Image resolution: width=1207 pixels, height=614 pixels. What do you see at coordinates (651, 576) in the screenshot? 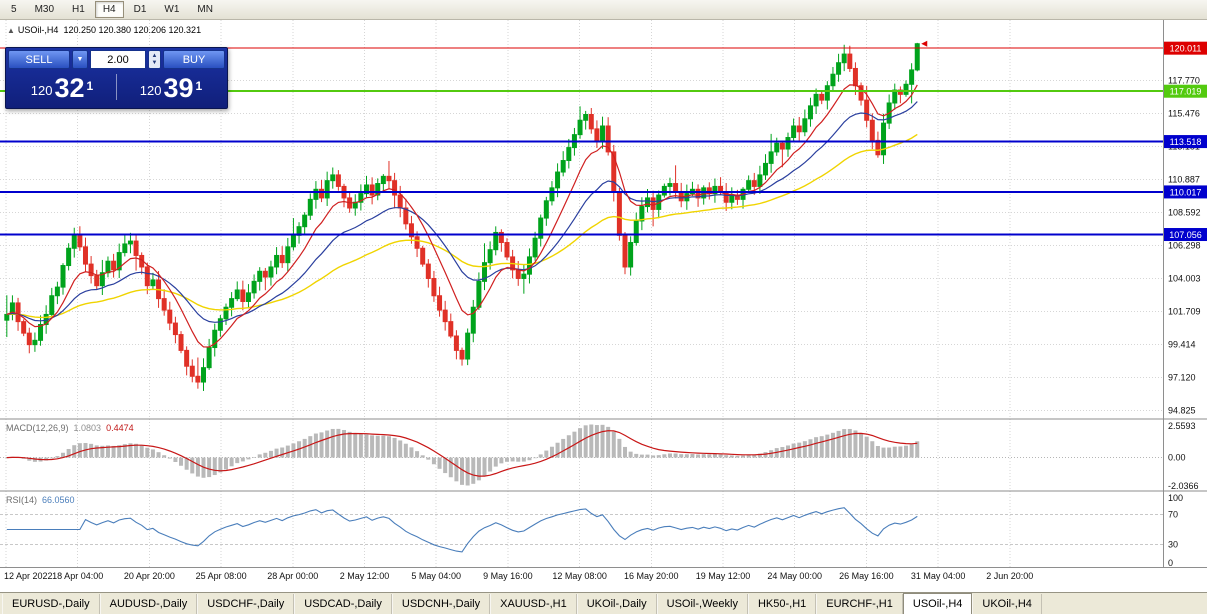
I see `time-label: 16 May 20:00` at bounding box center [651, 576].